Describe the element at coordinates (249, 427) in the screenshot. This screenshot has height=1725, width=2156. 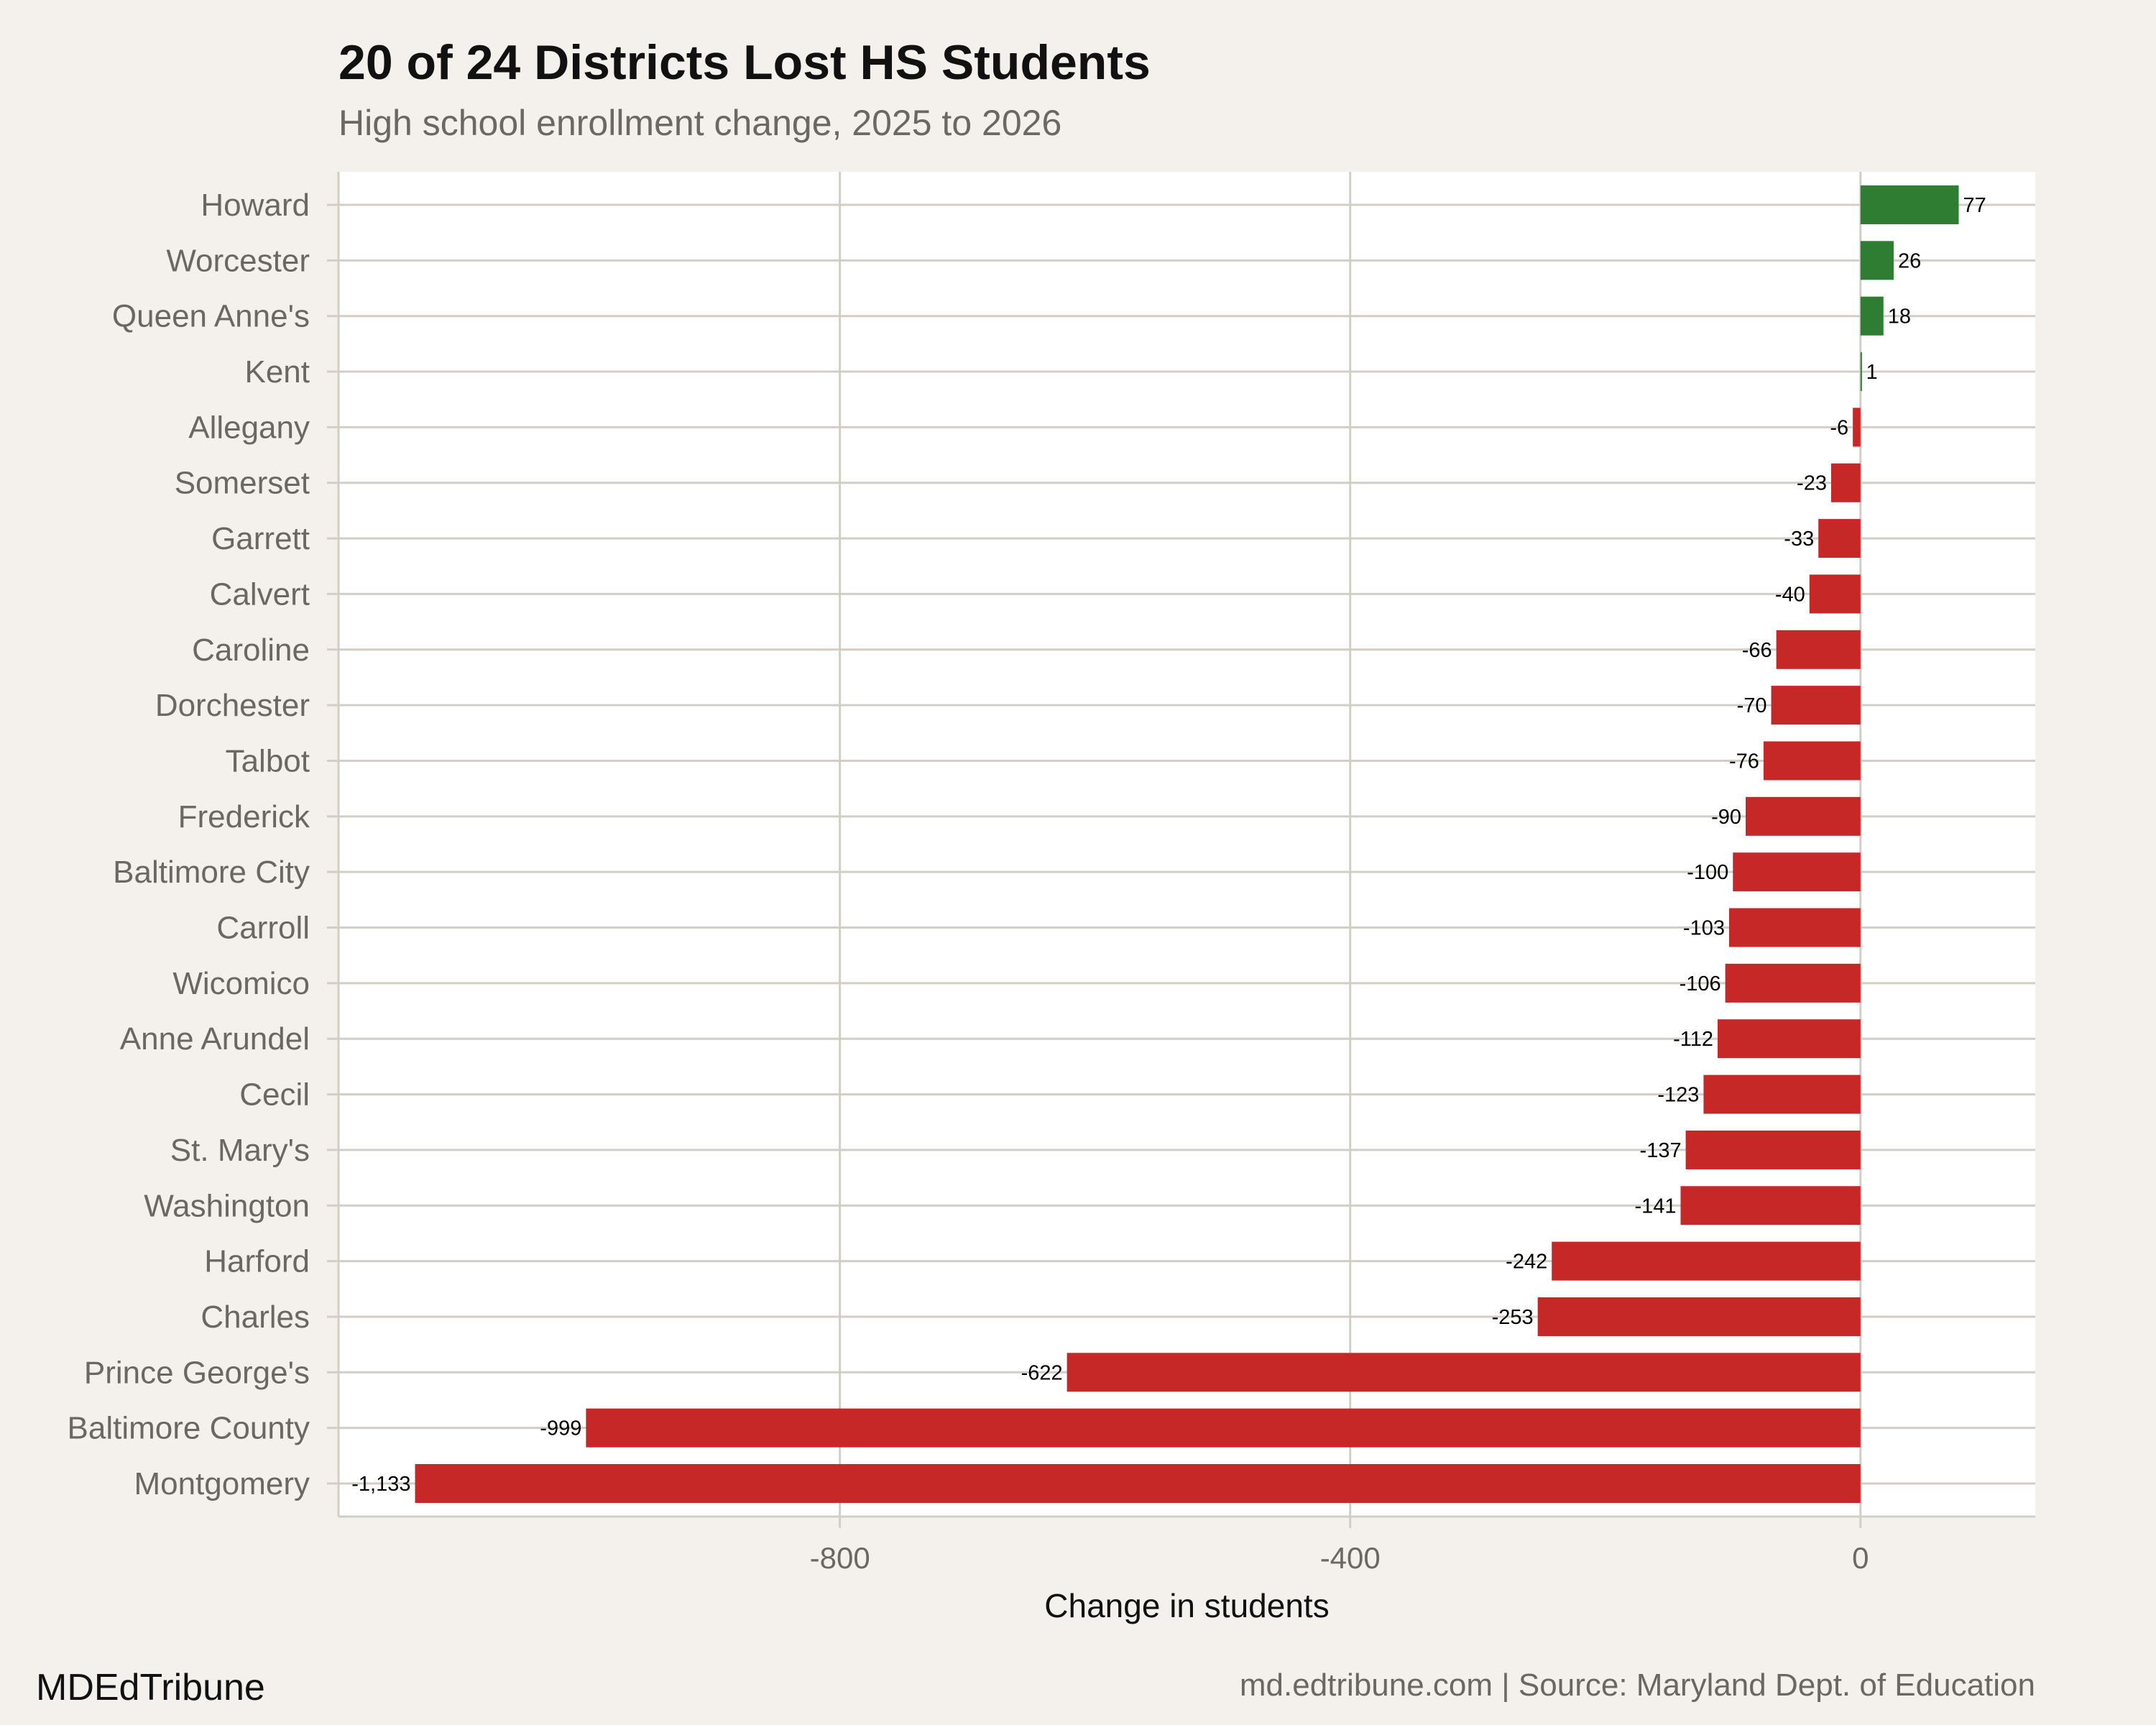
I see `y-tick-label: Allegany` at that location.